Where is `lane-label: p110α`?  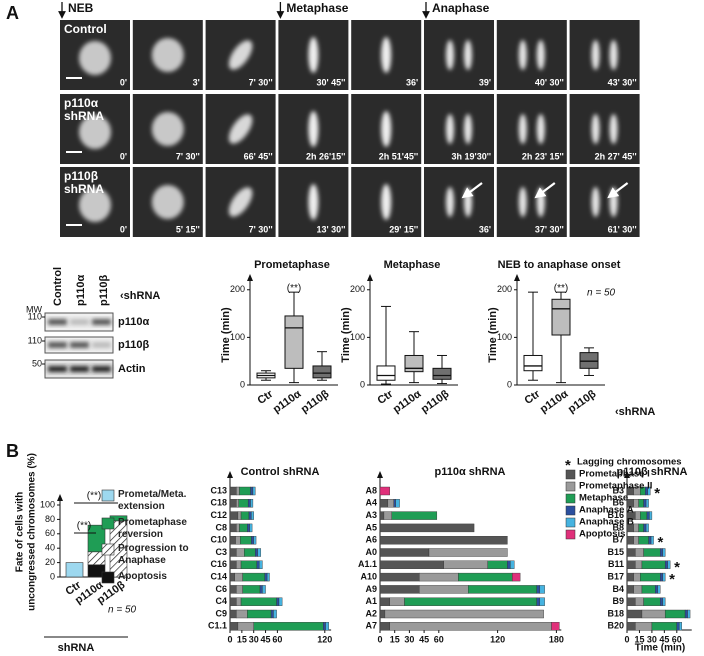
lane-label: p110α is located at coordinates (81, 290).